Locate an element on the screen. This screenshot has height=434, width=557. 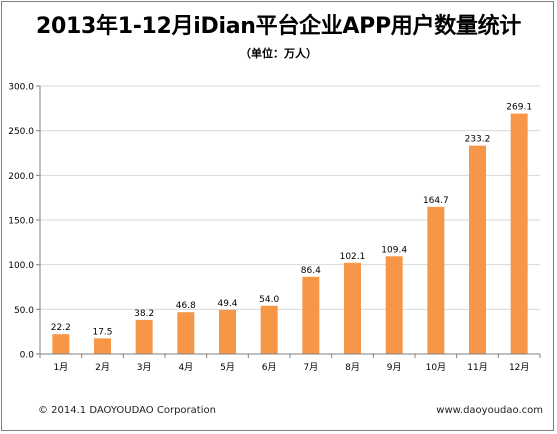
x-tick-label: 5月 is located at coordinates (227, 367).